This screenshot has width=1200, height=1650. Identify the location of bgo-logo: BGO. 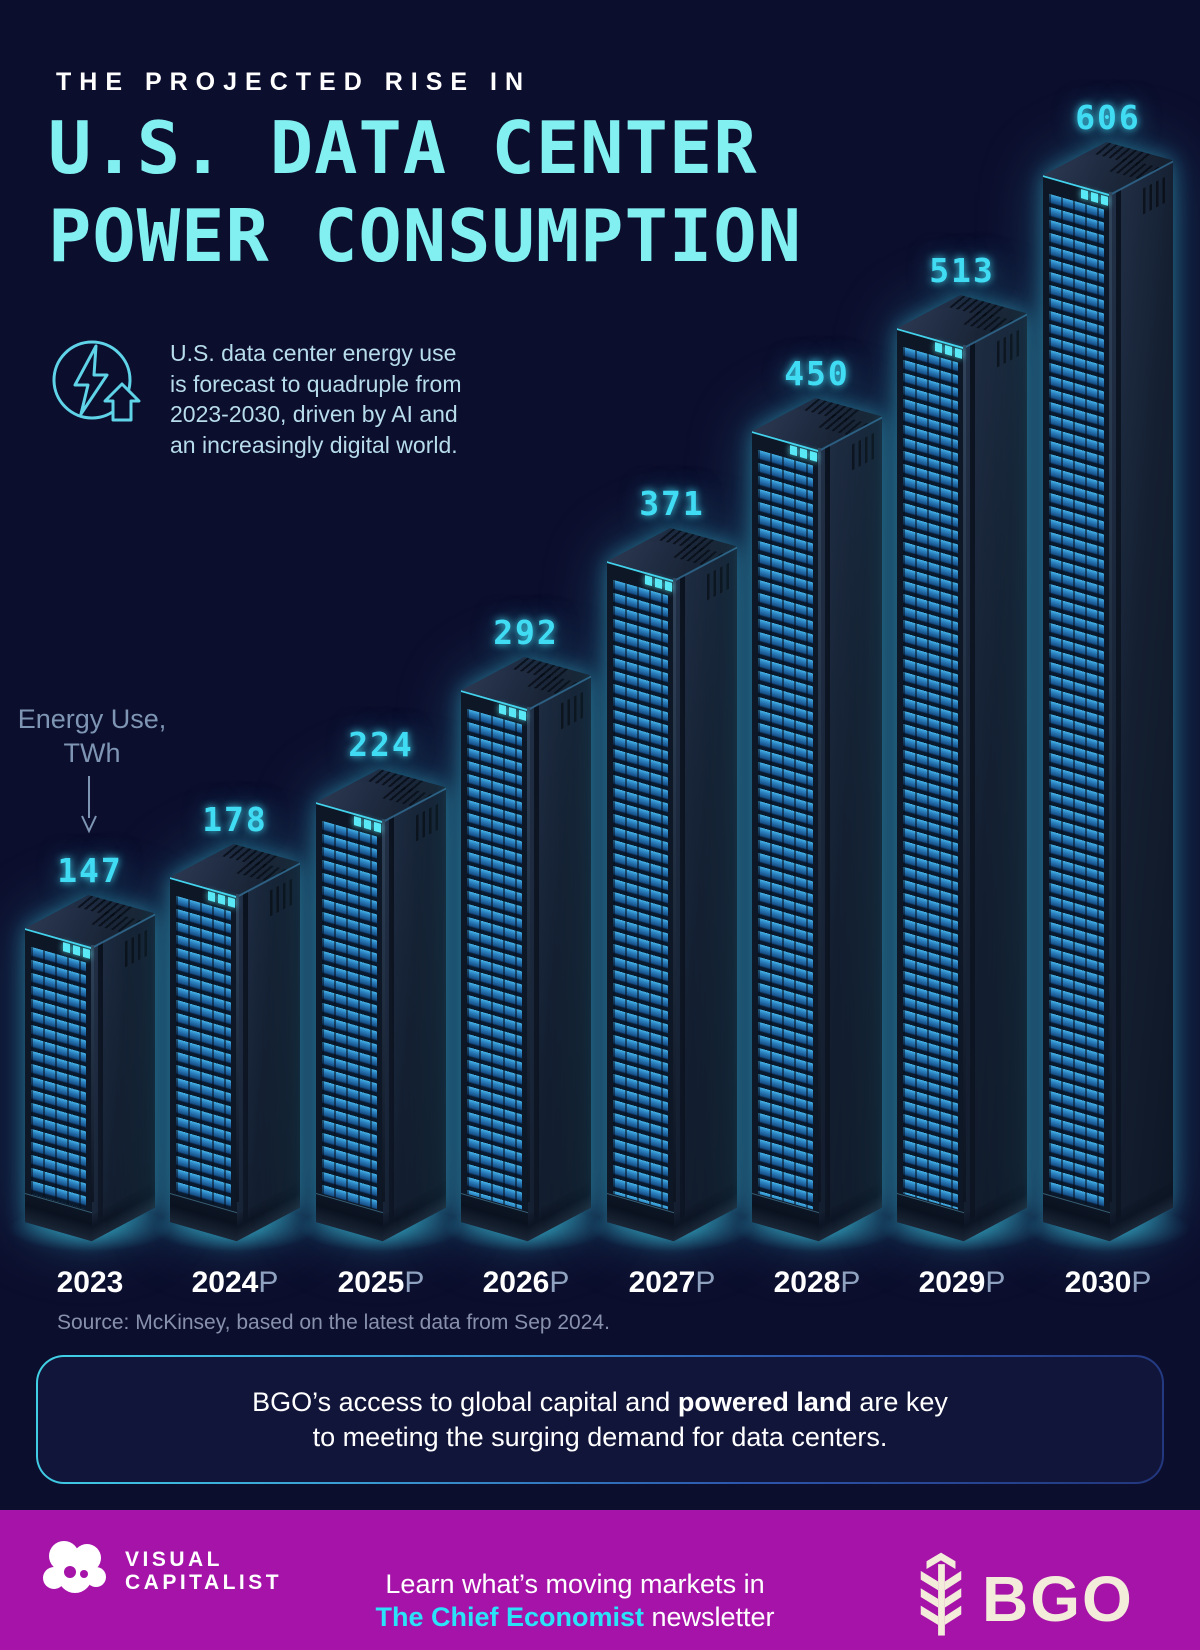
(1024, 1598).